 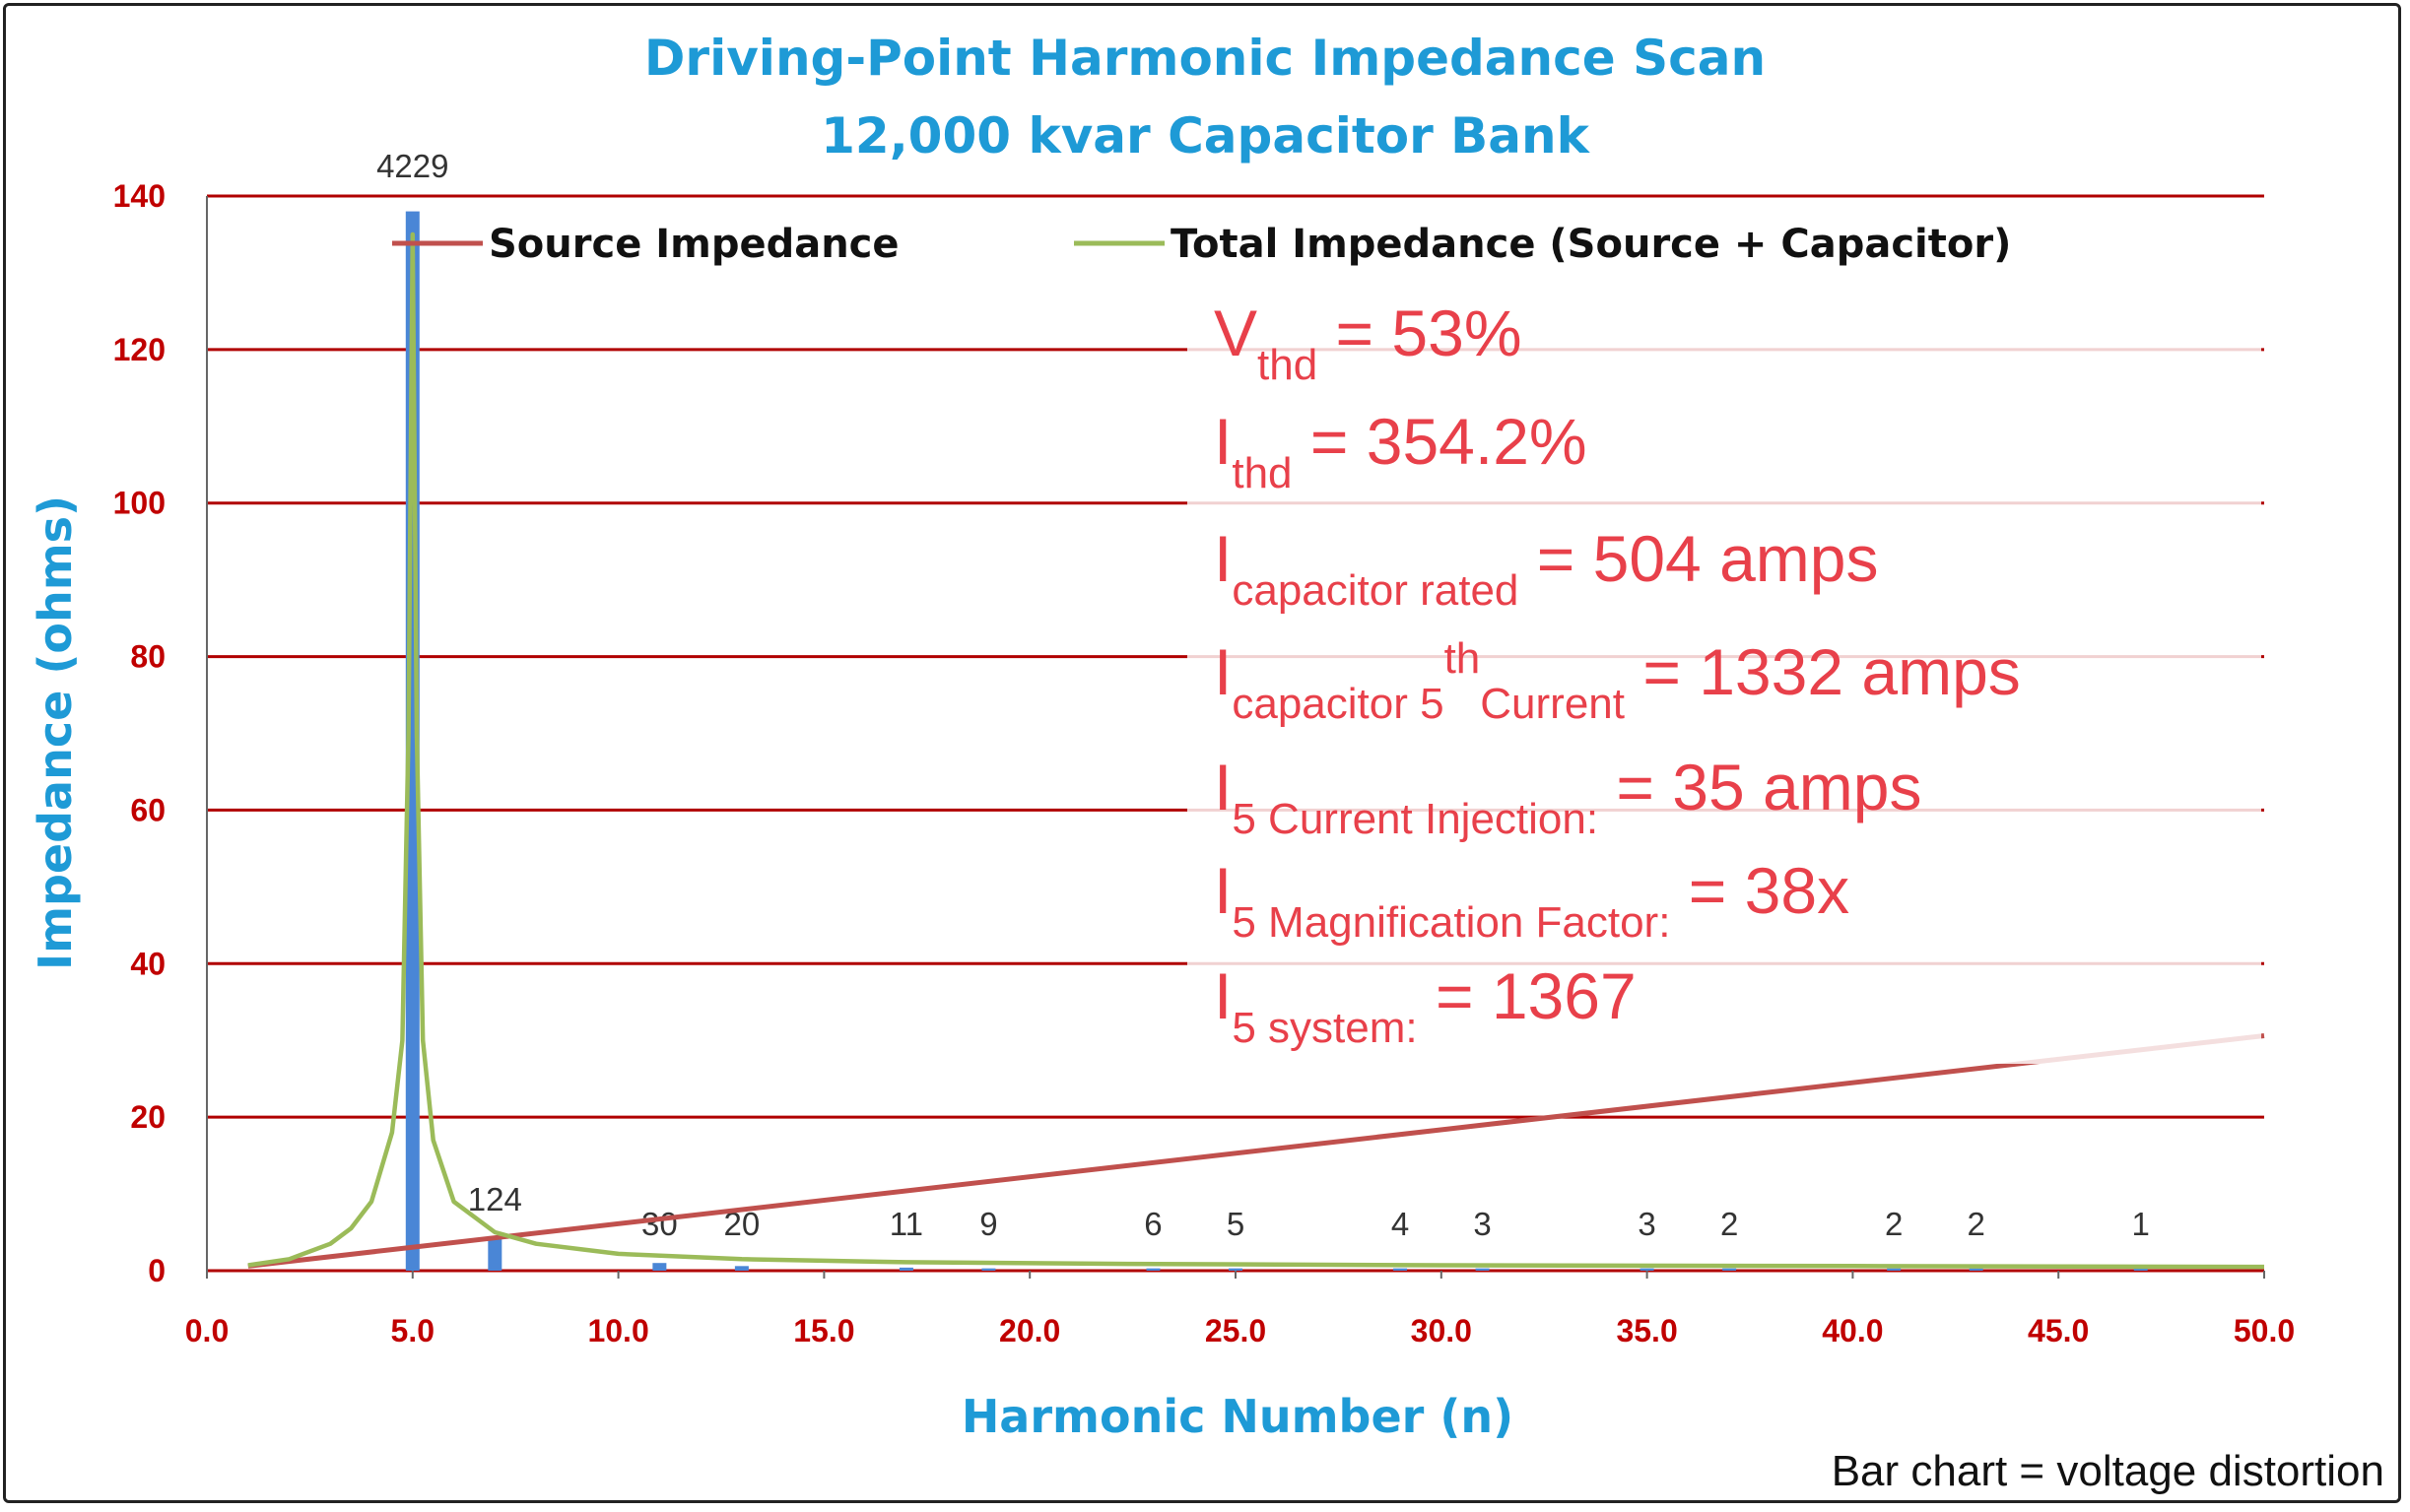 What do you see at coordinates (157, 1270) in the screenshot?
I see `y-tick-label: 0` at bounding box center [157, 1270].